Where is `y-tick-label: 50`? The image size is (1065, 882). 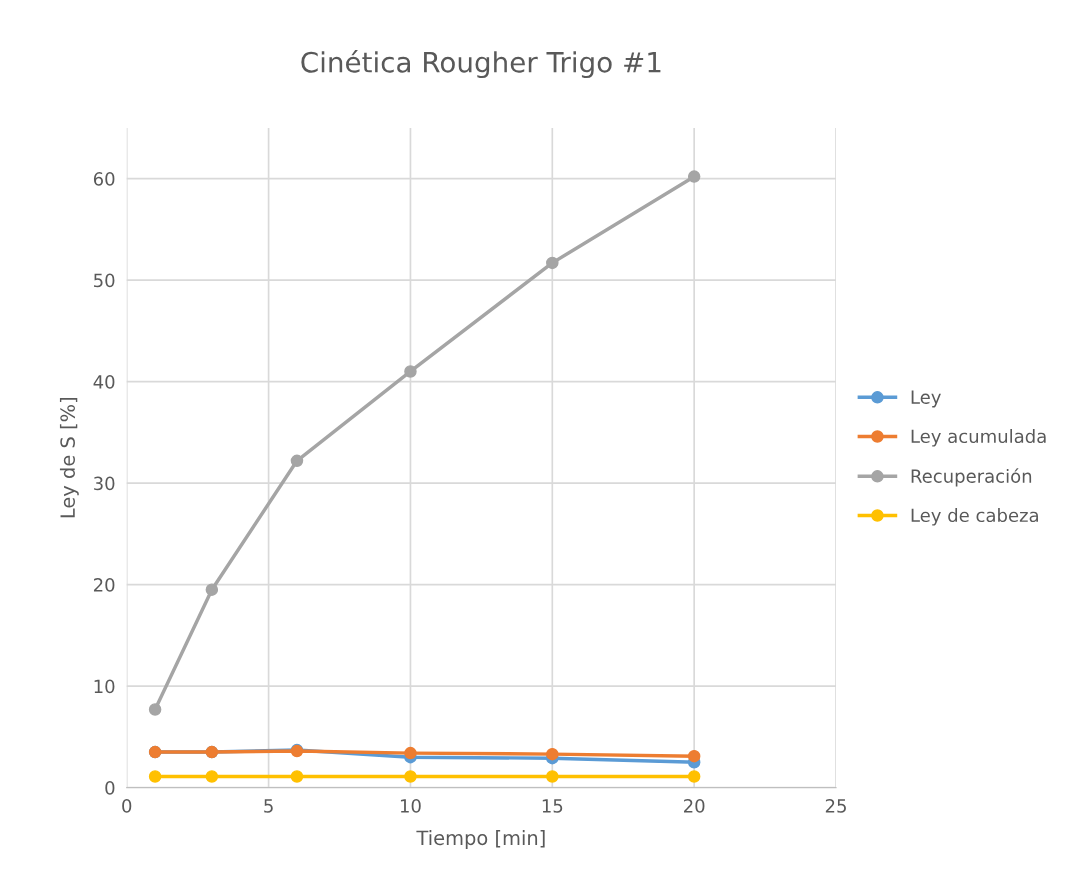
y-tick-label: 50 is located at coordinates (104, 280).